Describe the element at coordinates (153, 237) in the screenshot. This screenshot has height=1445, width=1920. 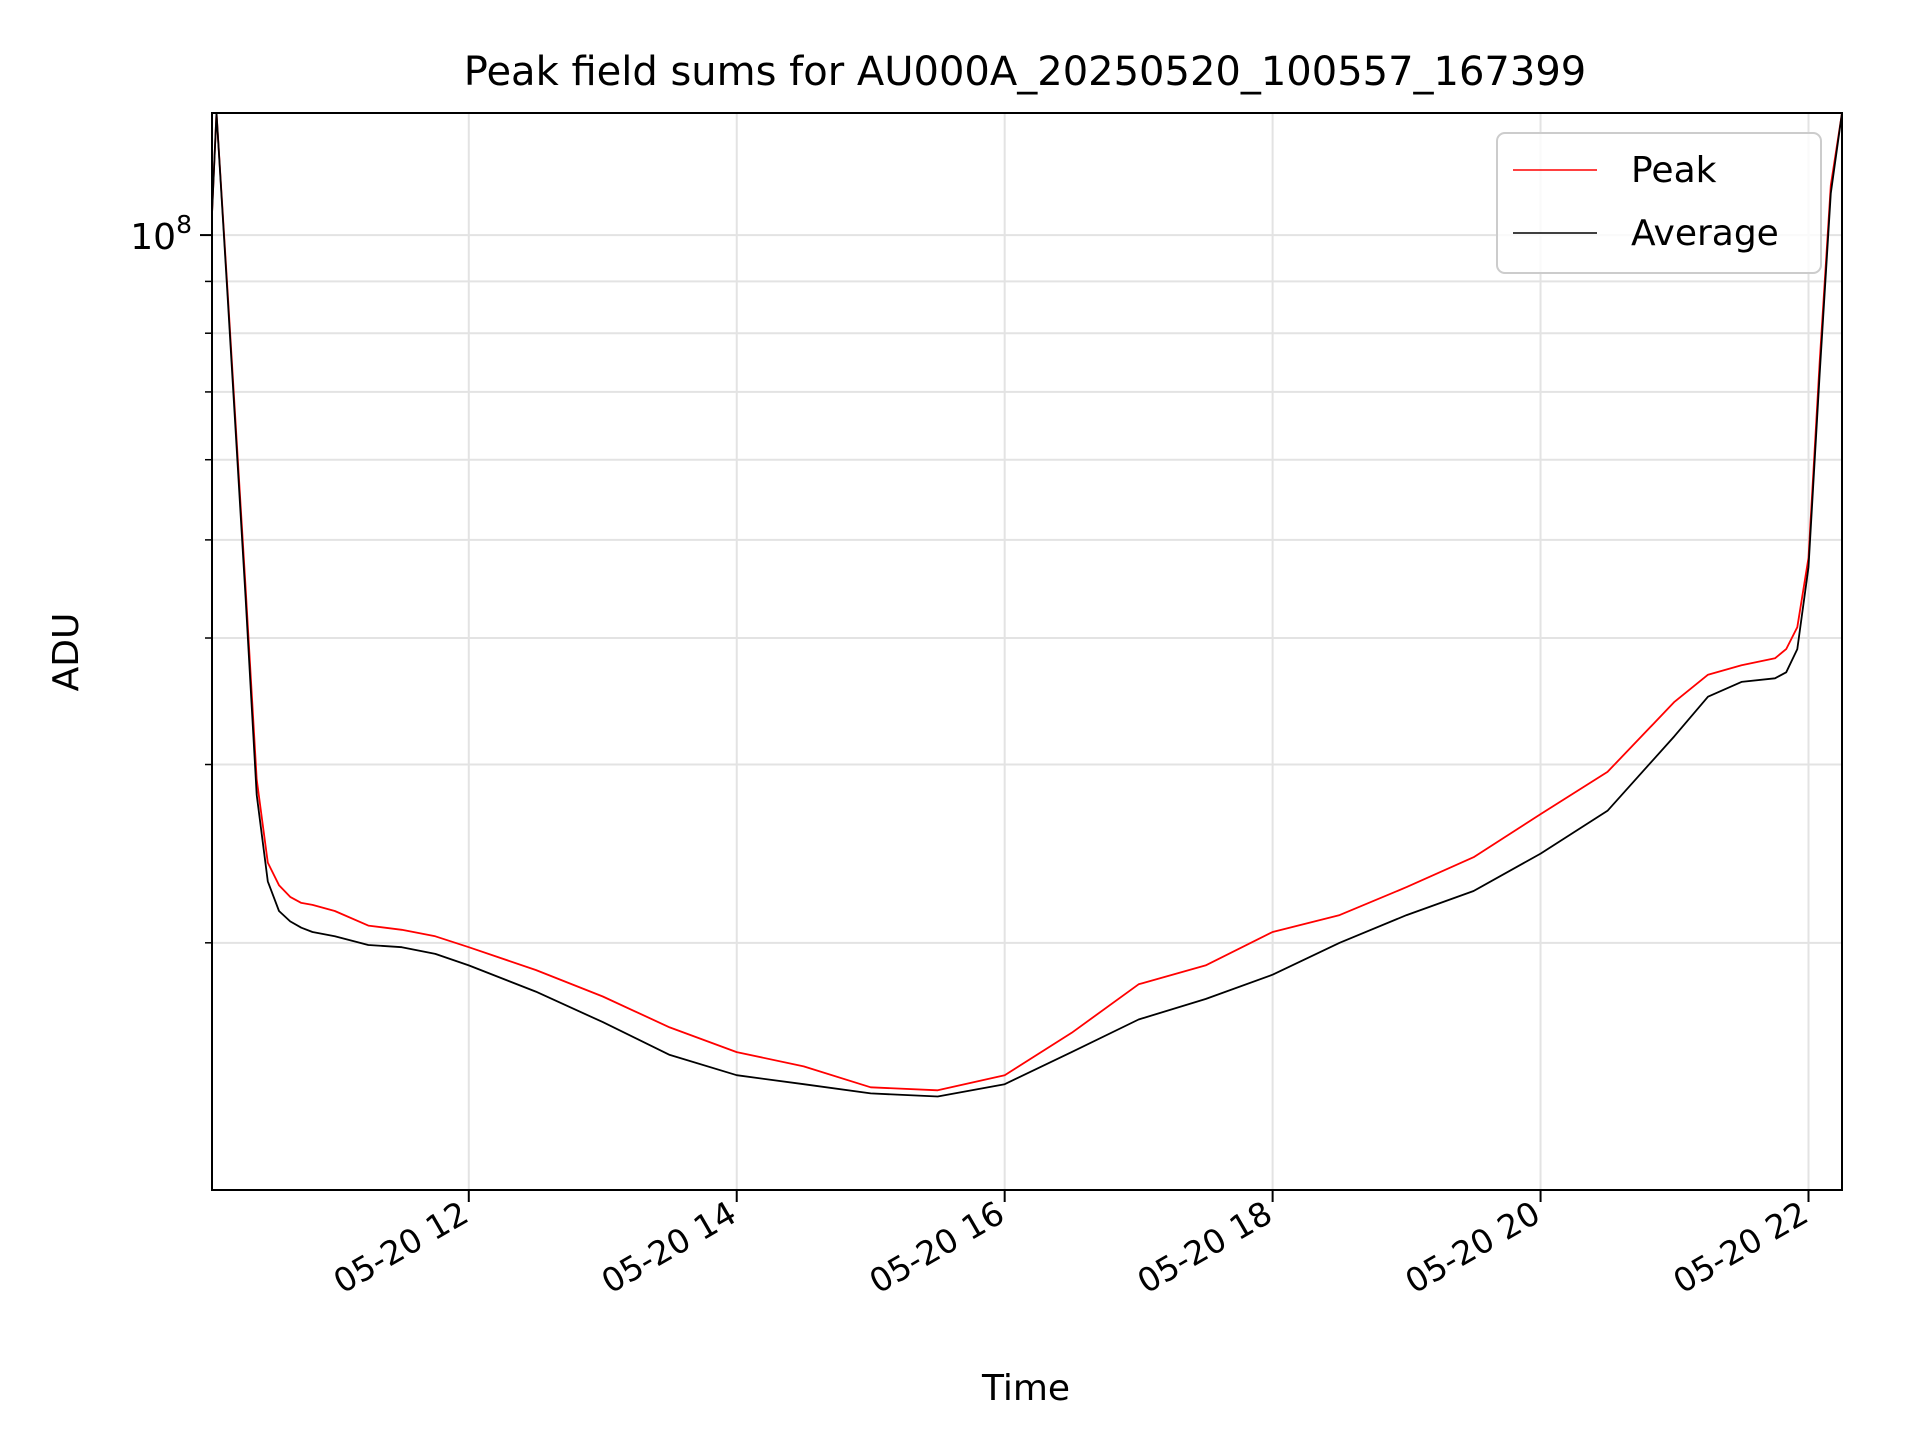
I see `y-tick-label-base: 10` at that location.